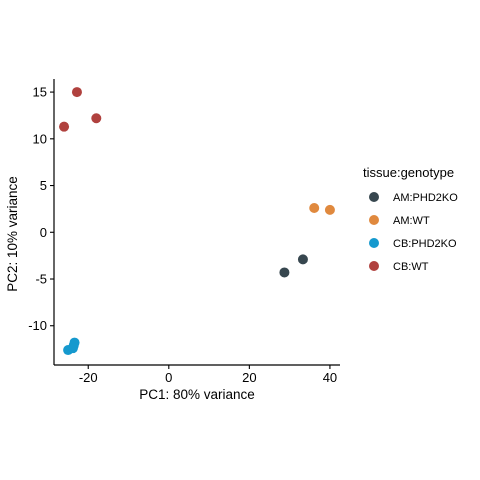  What do you see at coordinates (40, 92) in the screenshot?
I see `y-tick-label: 15` at bounding box center [40, 92].